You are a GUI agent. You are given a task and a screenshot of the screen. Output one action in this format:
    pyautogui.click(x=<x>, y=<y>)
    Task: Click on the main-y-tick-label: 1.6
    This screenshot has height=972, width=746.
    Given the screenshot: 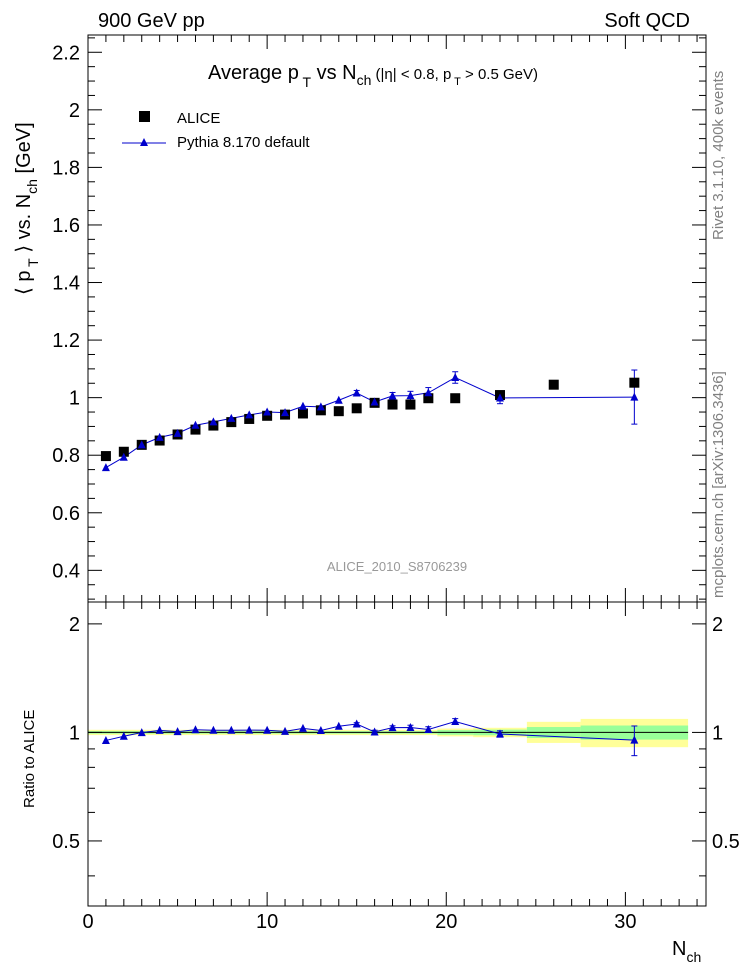 What is the action you would take?
    pyautogui.click(x=66, y=226)
    